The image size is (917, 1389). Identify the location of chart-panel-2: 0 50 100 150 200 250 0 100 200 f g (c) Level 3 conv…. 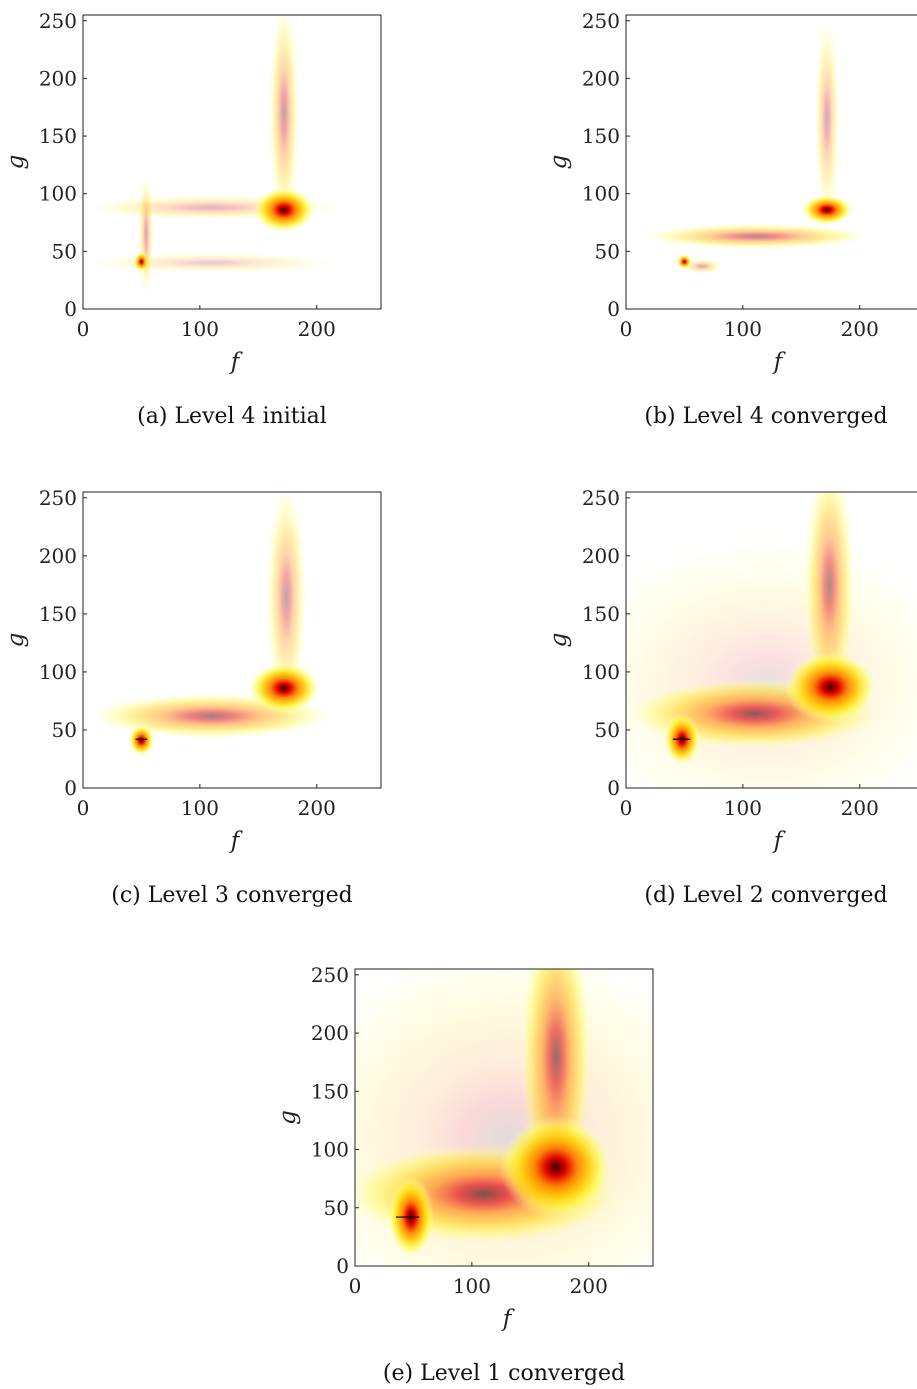
(192, 697).